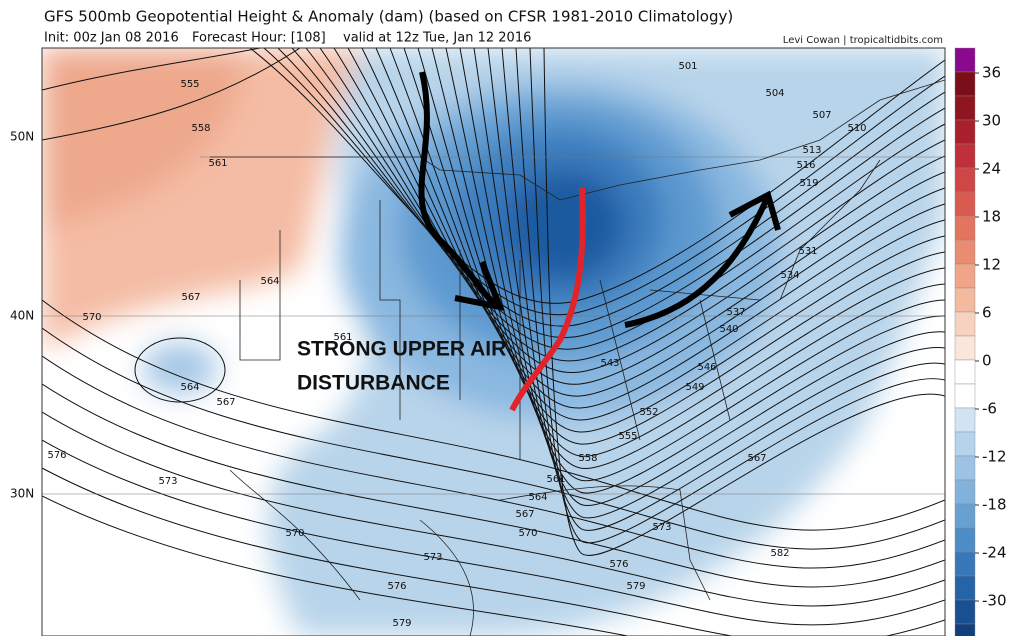 The height and width of the screenshot is (640, 1034). What do you see at coordinates (22, 316) in the screenshot?
I see `latitude-label: 40N` at bounding box center [22, 316].